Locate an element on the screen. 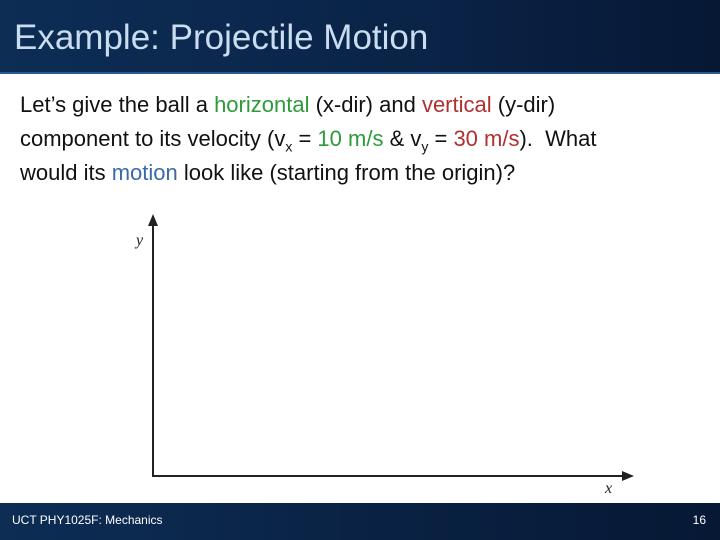  text-part: motion is located at coordinates (144, 172).